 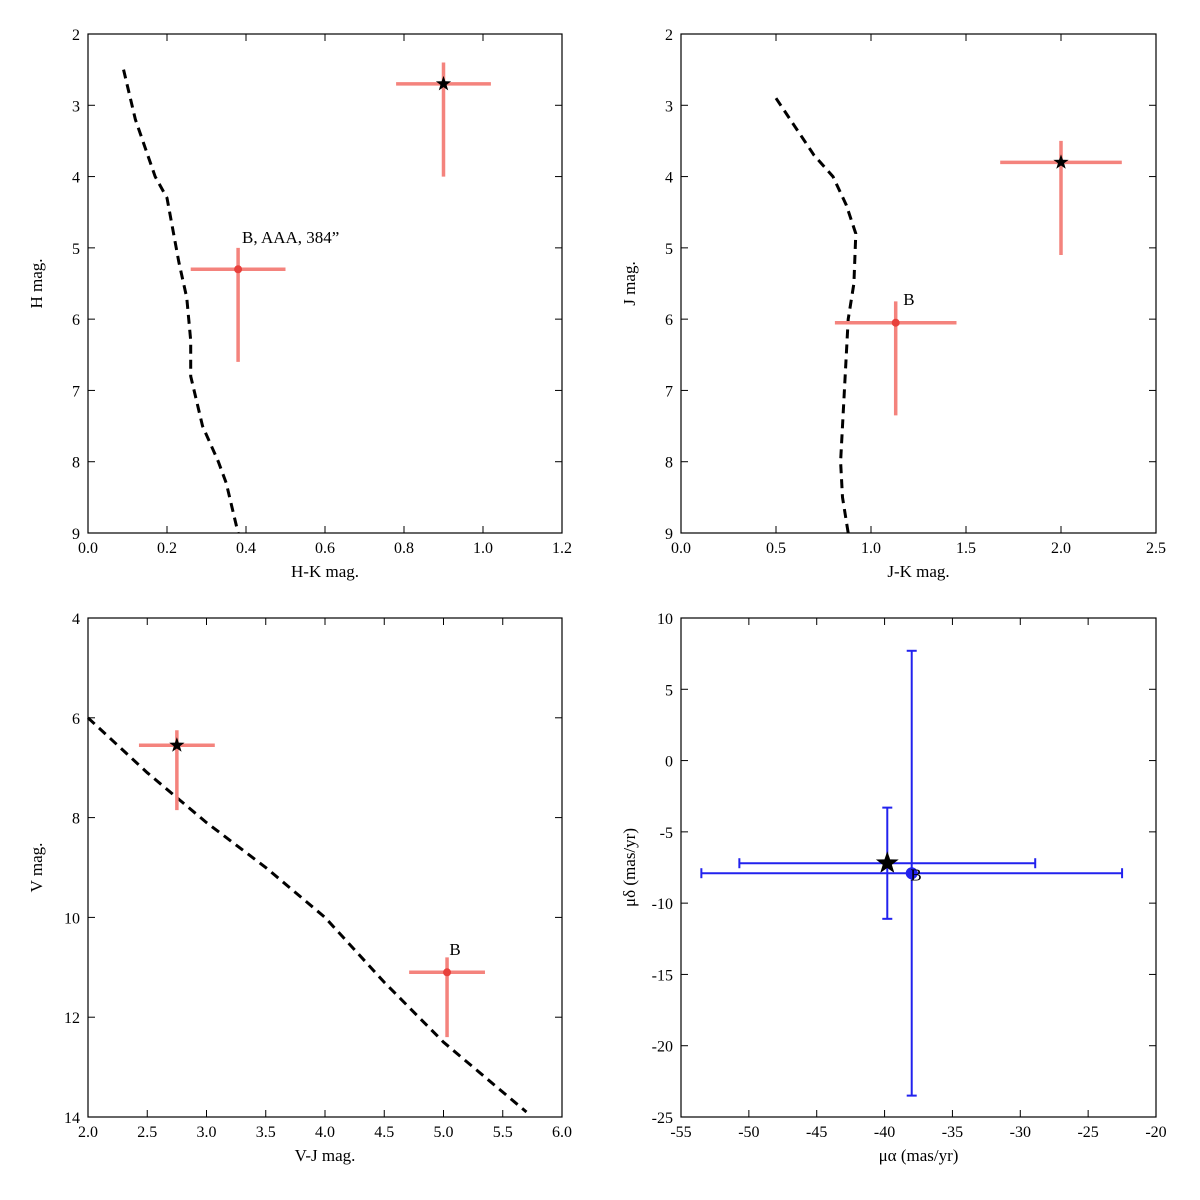 What do you see at coordinates (952, 1132) in the screenshot?
I see `x-tick-label: -35` at bounding box center [952, 1132].